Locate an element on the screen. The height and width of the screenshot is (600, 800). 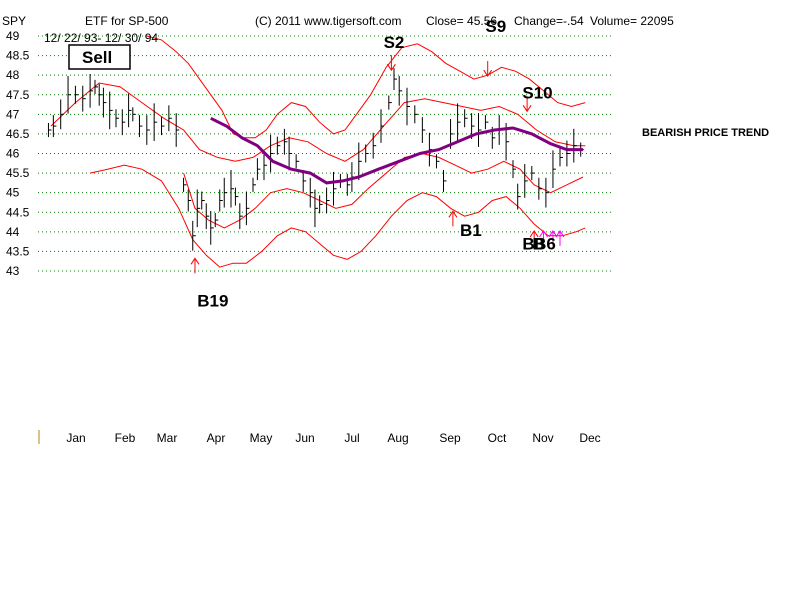
sell-box is located at coordinates (99, 57).